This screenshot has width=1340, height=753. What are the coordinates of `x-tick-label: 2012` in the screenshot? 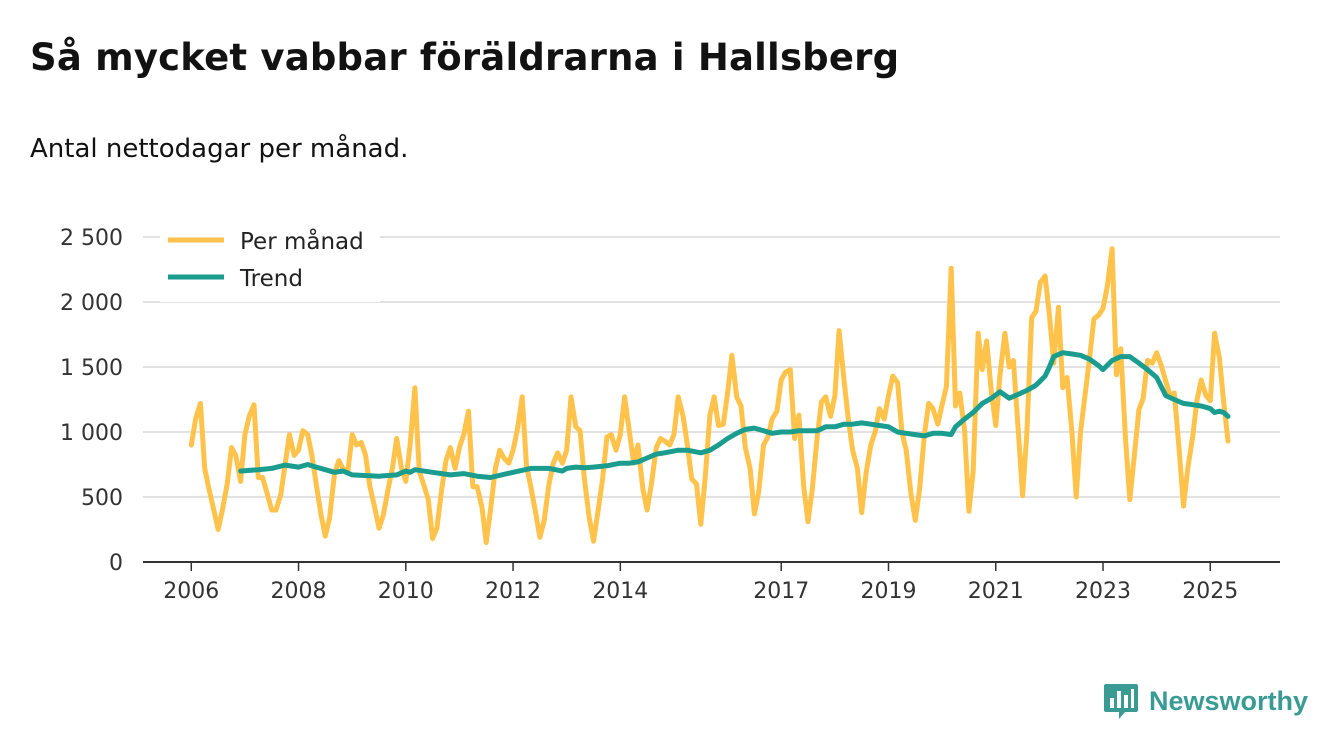 It's located at (513, 591).